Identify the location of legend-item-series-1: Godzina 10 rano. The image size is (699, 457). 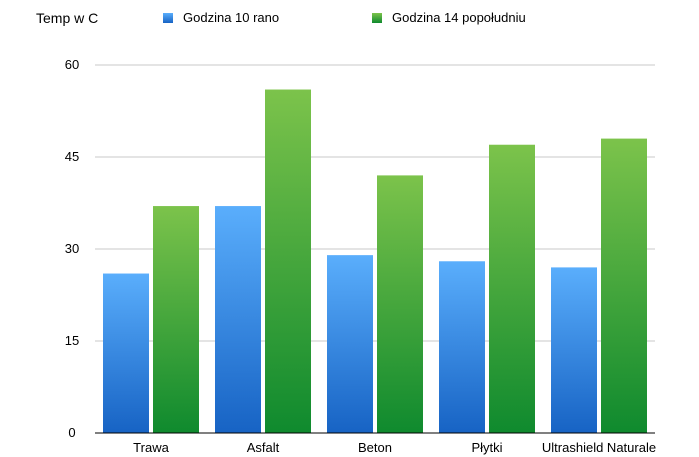
(221, 17).